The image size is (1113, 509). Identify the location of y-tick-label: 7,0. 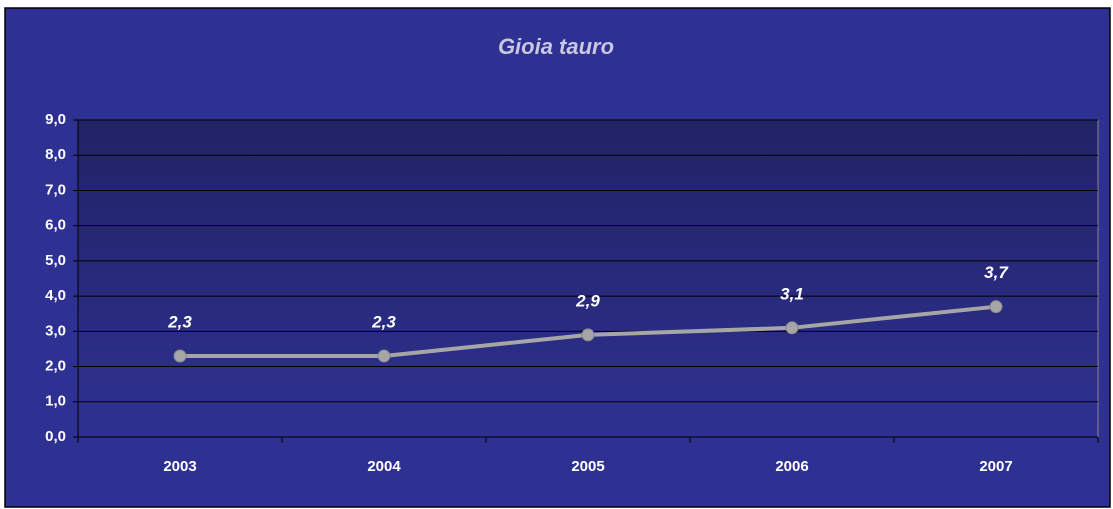
(55, 189).